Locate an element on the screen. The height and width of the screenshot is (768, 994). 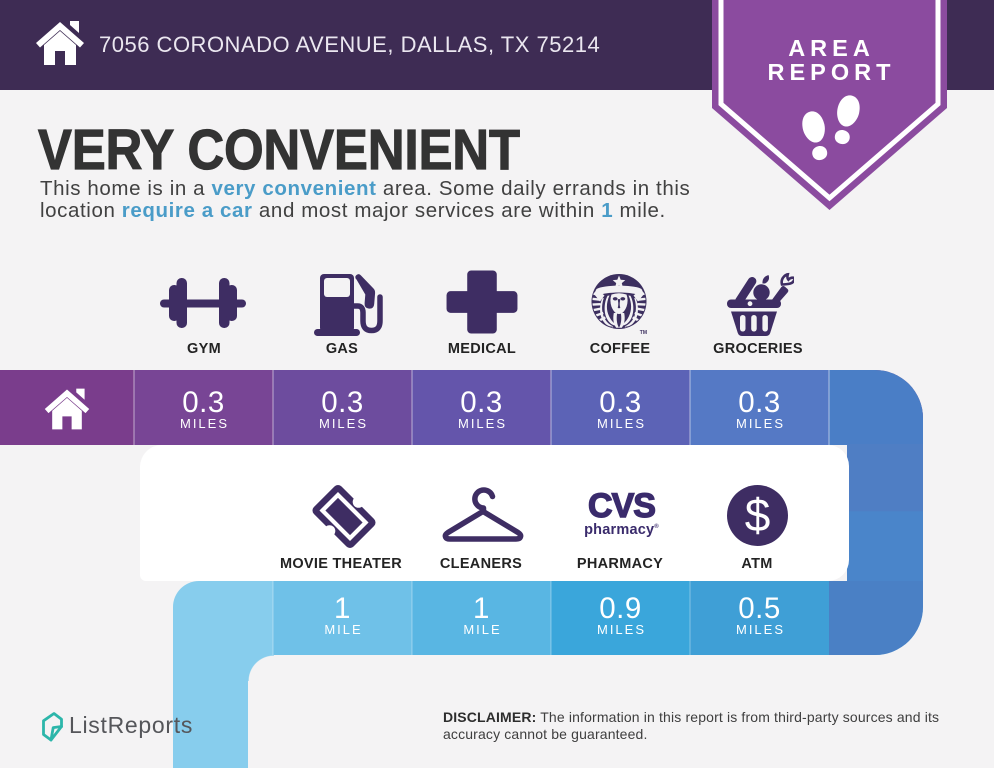
svg-text: TM is located at coordinates (643, 332).